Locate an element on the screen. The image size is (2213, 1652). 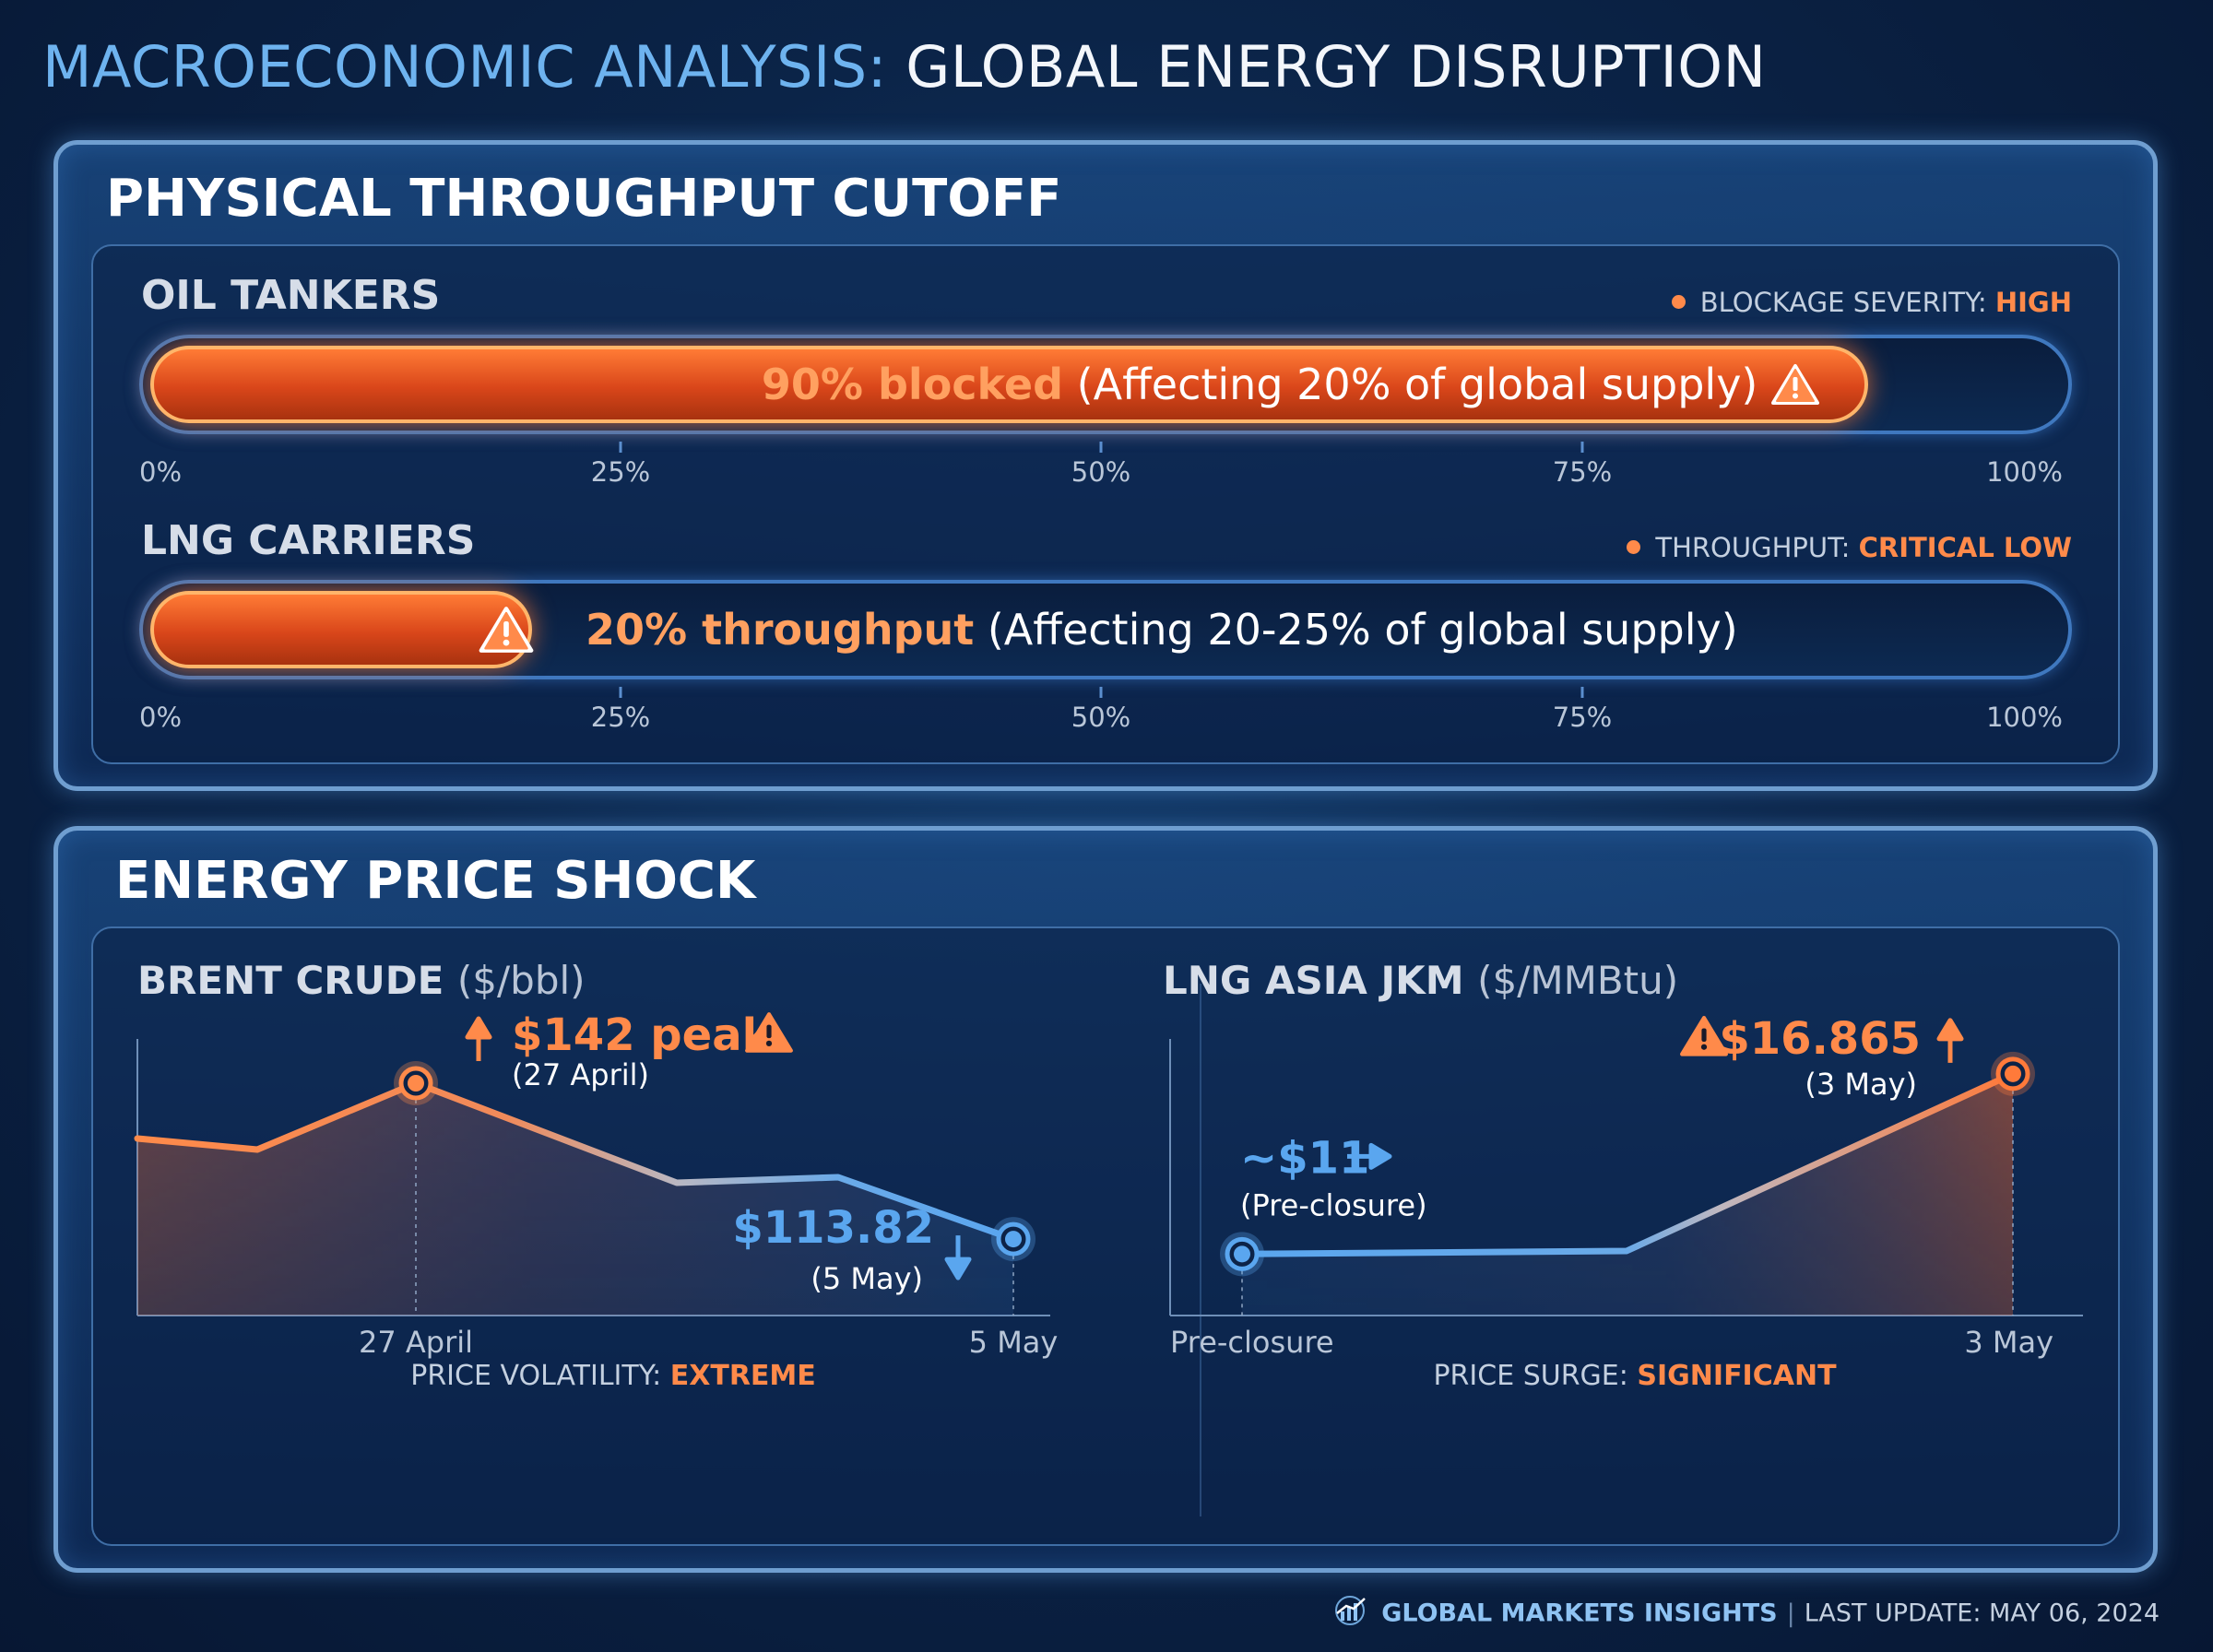
oil-axis: 0% 25% 50% 75% 100% is located at coordinates (1105, 466).